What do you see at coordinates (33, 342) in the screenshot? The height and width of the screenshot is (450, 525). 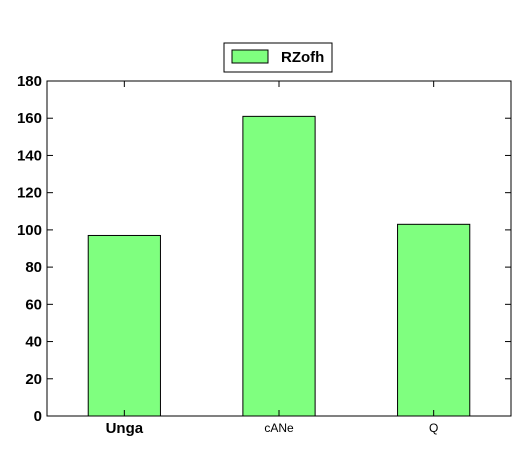 I see `y-tick-label-40: 40` at bounding box center [33, 342].